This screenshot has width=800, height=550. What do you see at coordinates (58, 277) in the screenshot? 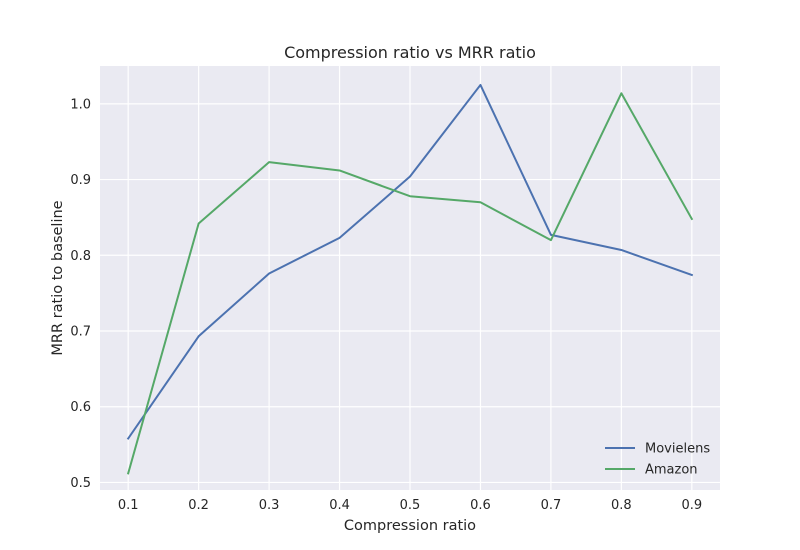
I see `y-axis-label: MRR ratio to baseline` at bounding box center [58, 277].